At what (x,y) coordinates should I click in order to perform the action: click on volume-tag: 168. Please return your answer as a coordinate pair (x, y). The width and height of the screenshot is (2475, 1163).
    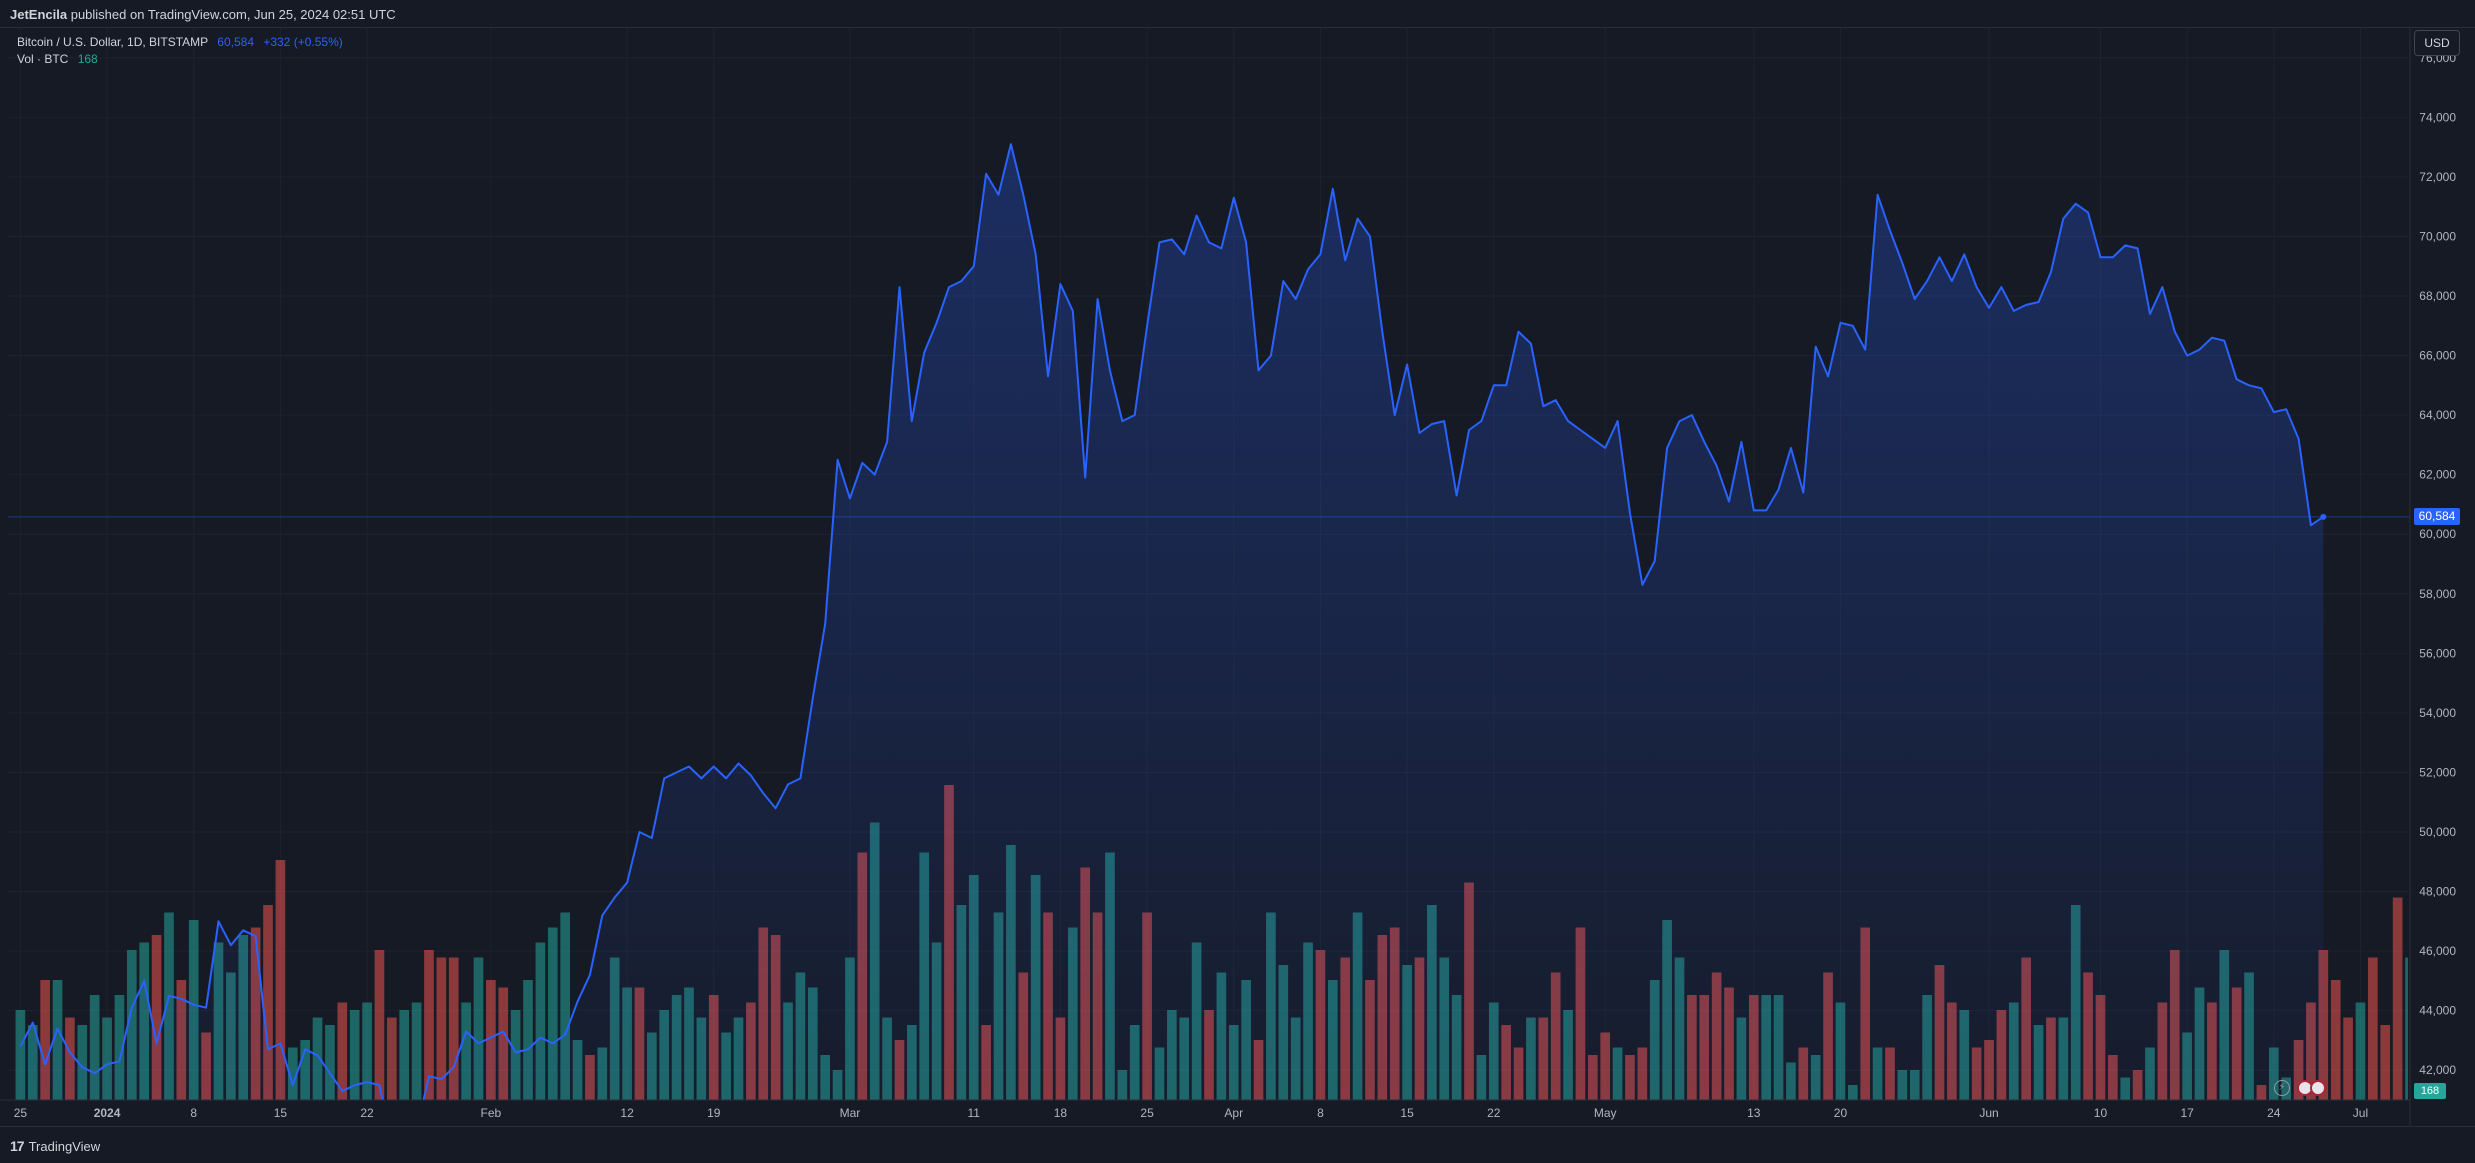
    Looking at the image, I should click on (2430, 1091).